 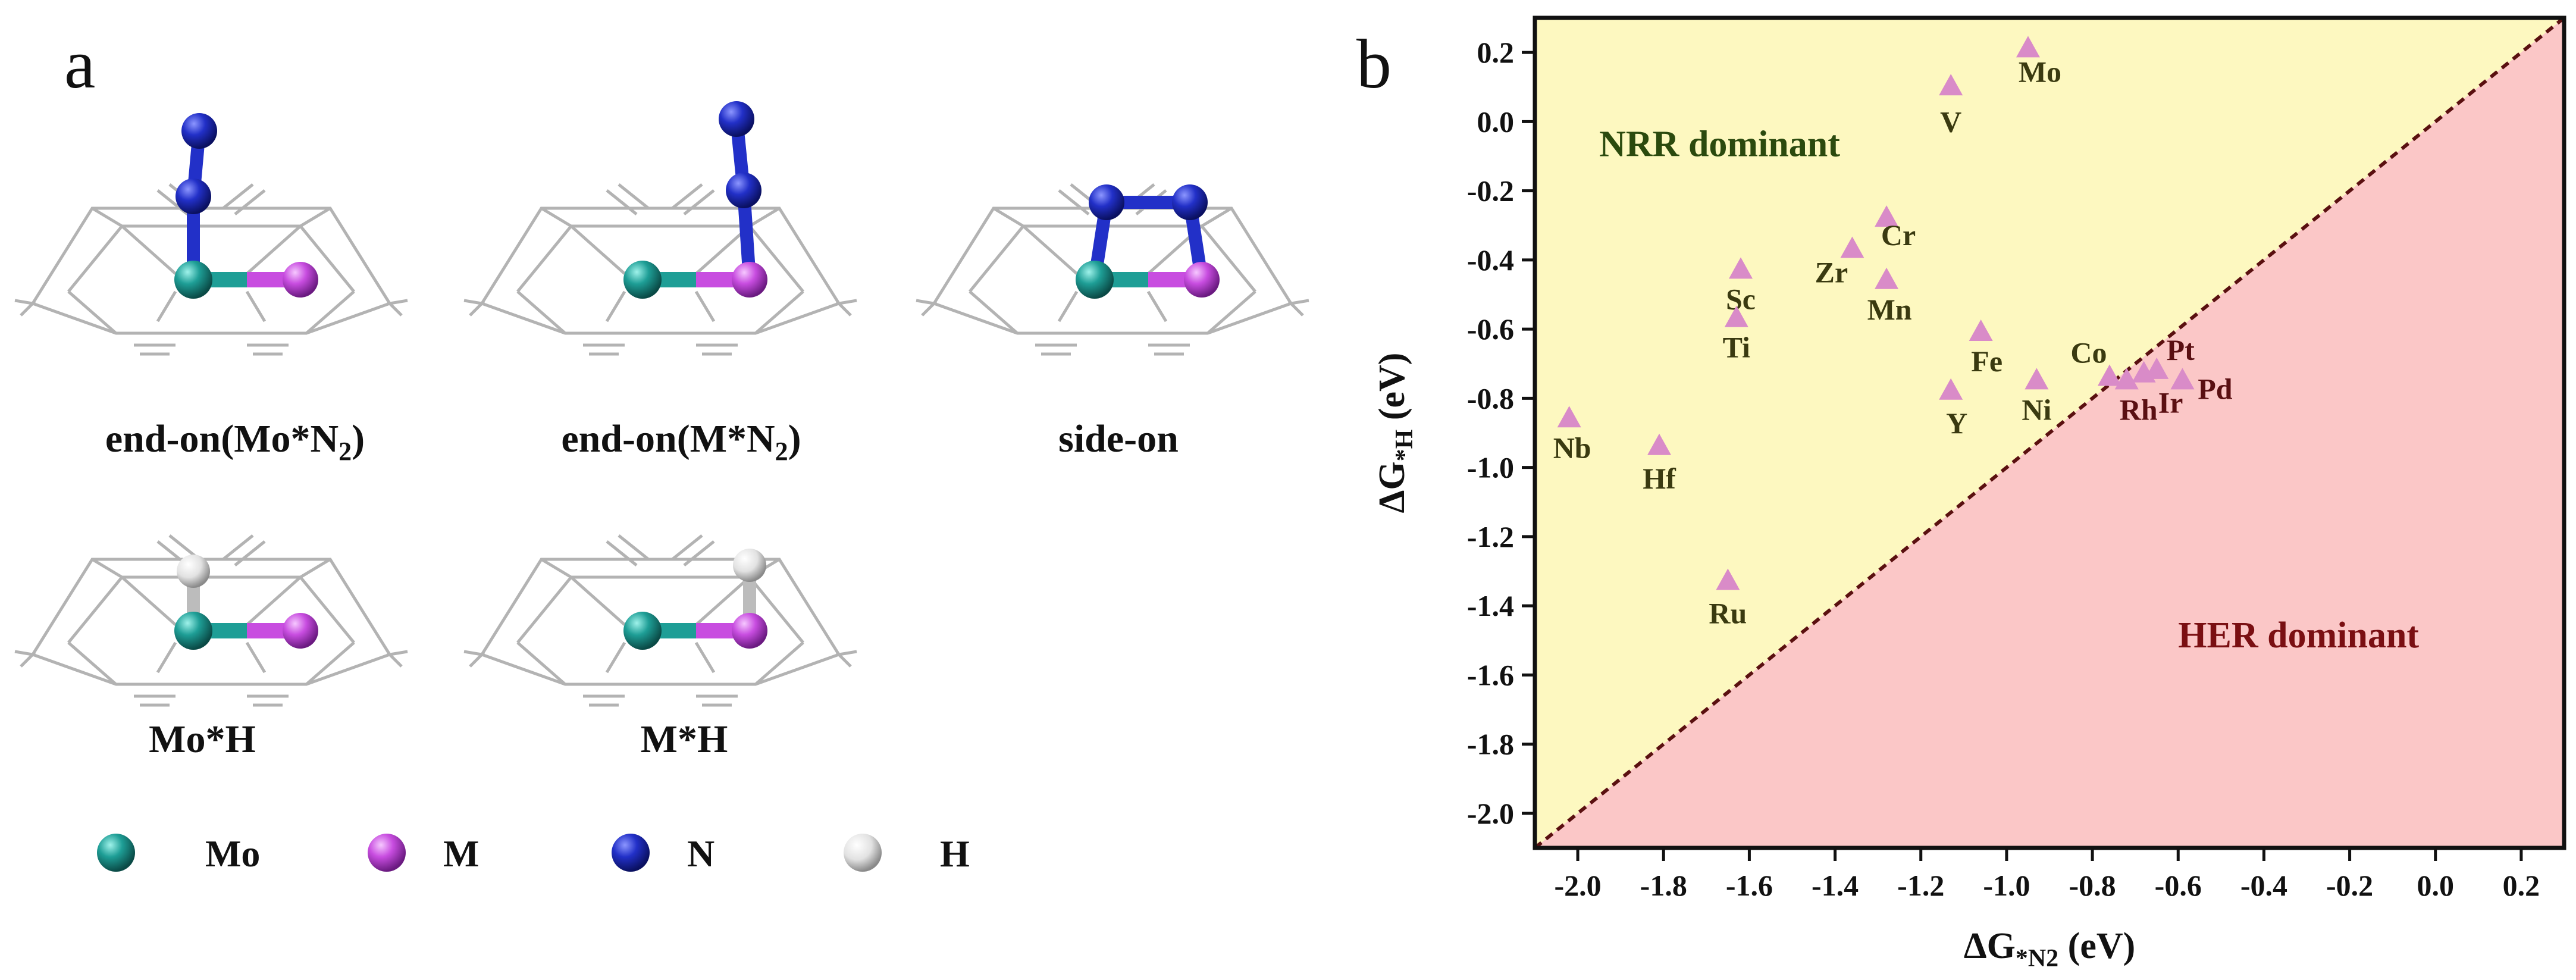 What do you see at coordinates (1951, 389) in the screenshot?
I see `data-point-y` at bounding box center [1951, 389].